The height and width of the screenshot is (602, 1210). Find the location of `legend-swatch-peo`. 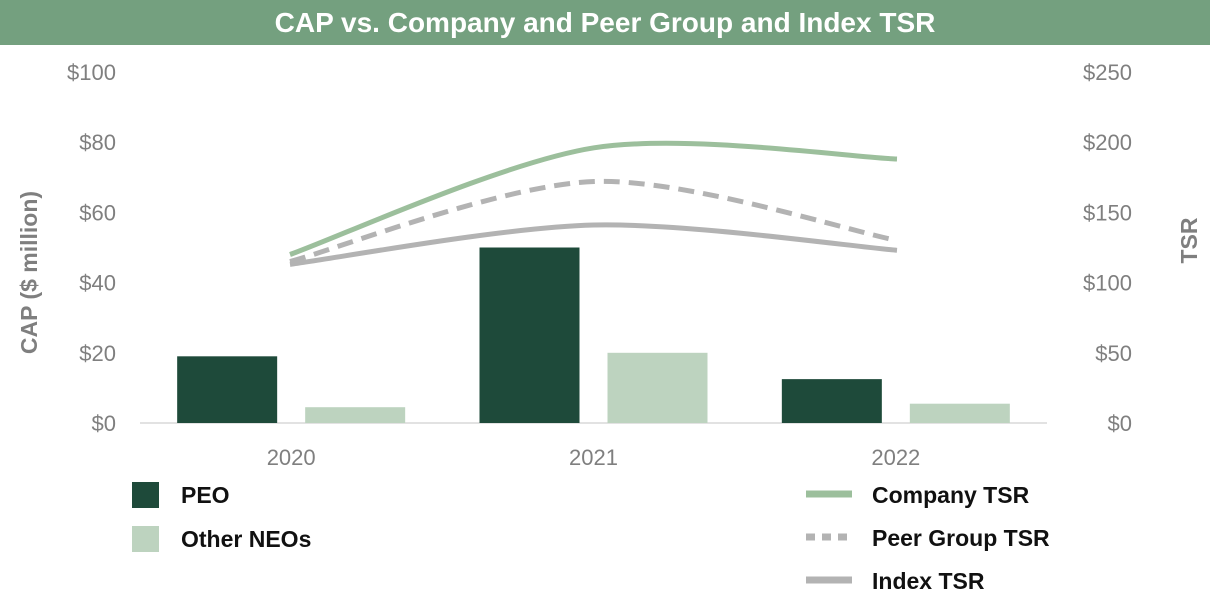

legend-swatch-peo is located at coordinates (145, 495).